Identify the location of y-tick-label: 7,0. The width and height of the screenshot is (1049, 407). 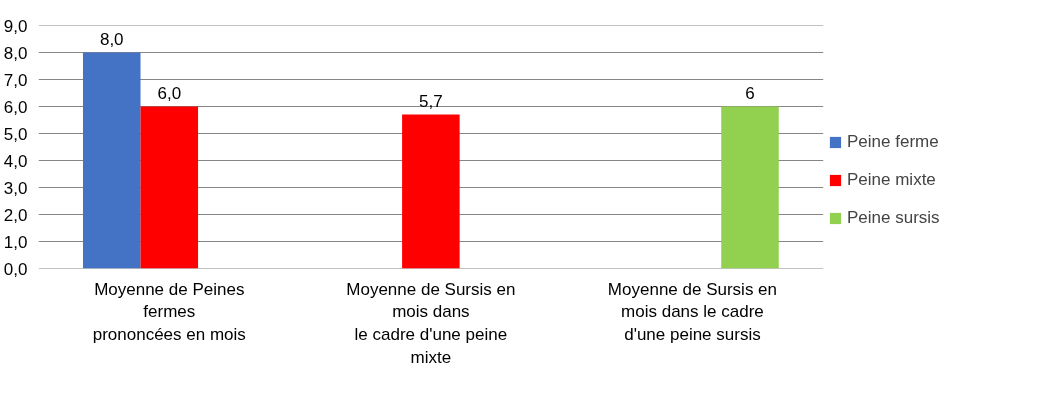
(15, 80).